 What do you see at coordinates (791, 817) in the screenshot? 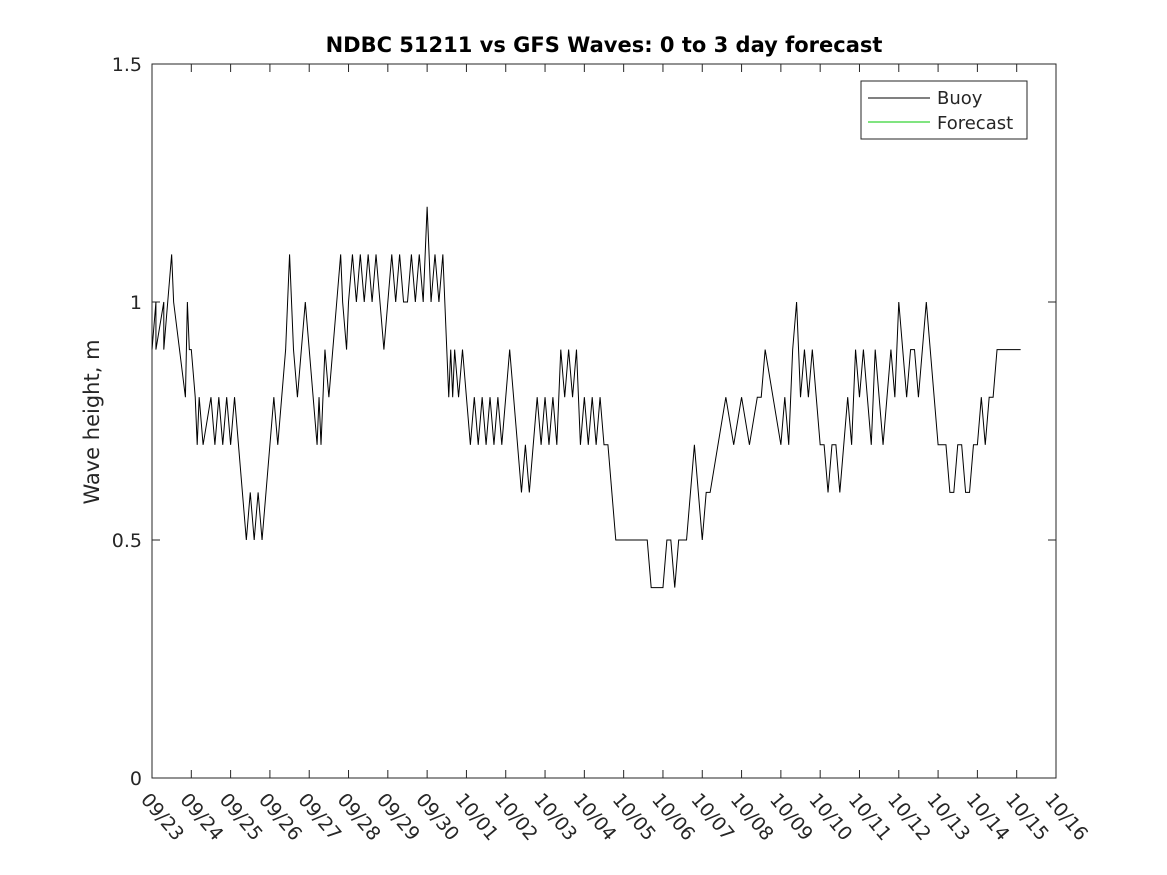
I see `x-tick-label: 10/09` at bounding box center [791, 817].